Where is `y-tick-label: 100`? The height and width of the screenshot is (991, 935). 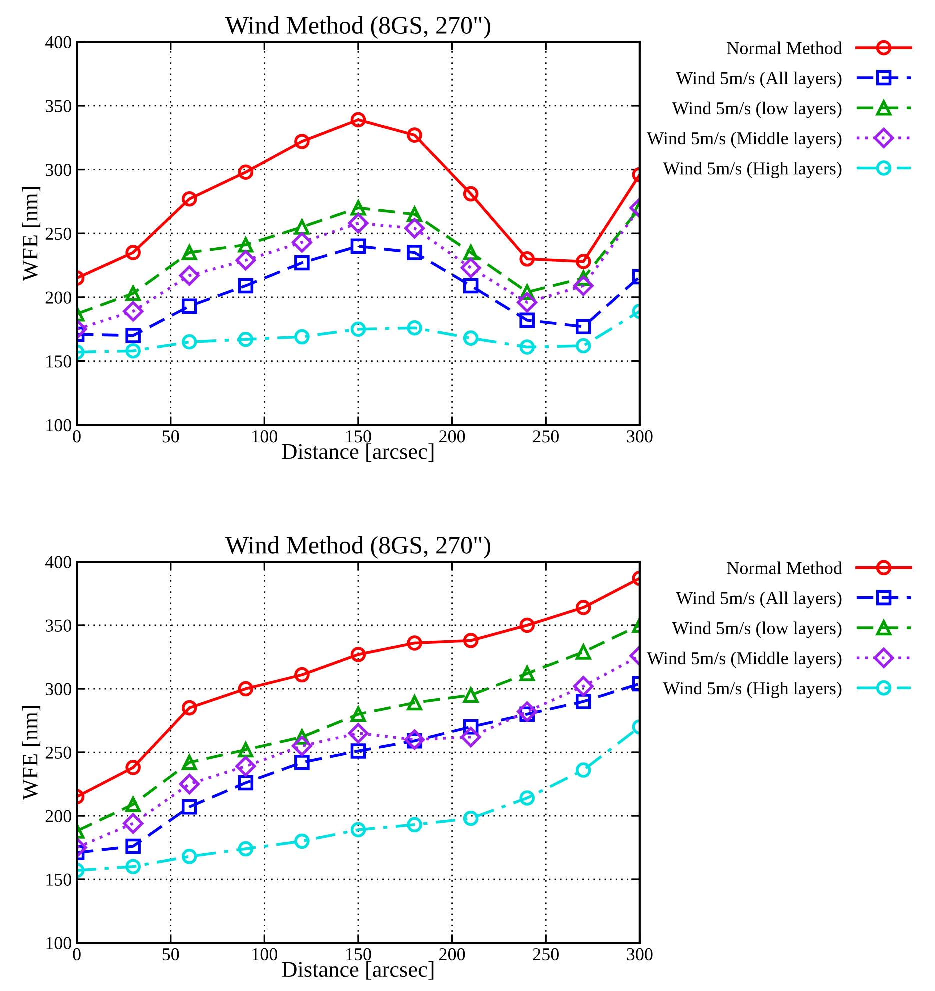
y-tick-label: 100 is located at coordinates (59, 425).